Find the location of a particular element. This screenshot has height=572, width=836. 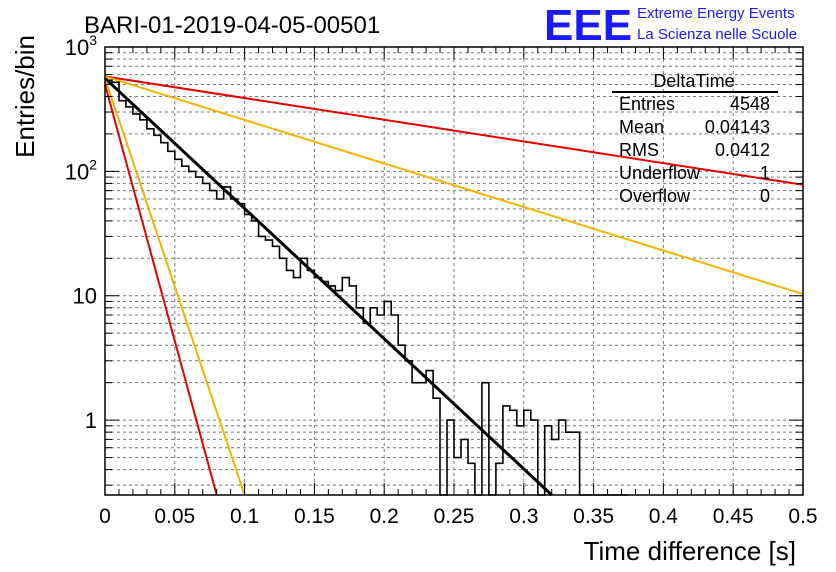

x-axis-label: Time difference [s] is located at coordinates (690, 551).